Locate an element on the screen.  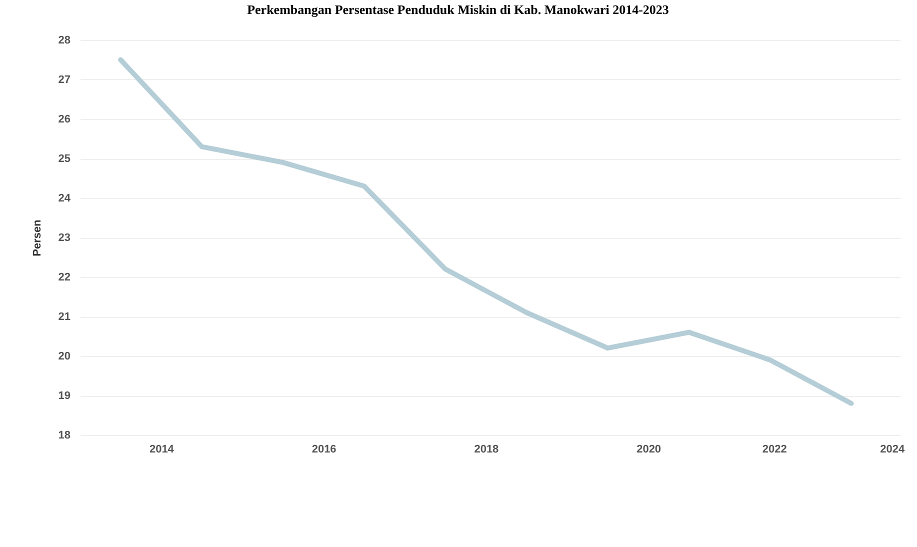
y-tick-label: 27 is located at coordinates (64, 80).